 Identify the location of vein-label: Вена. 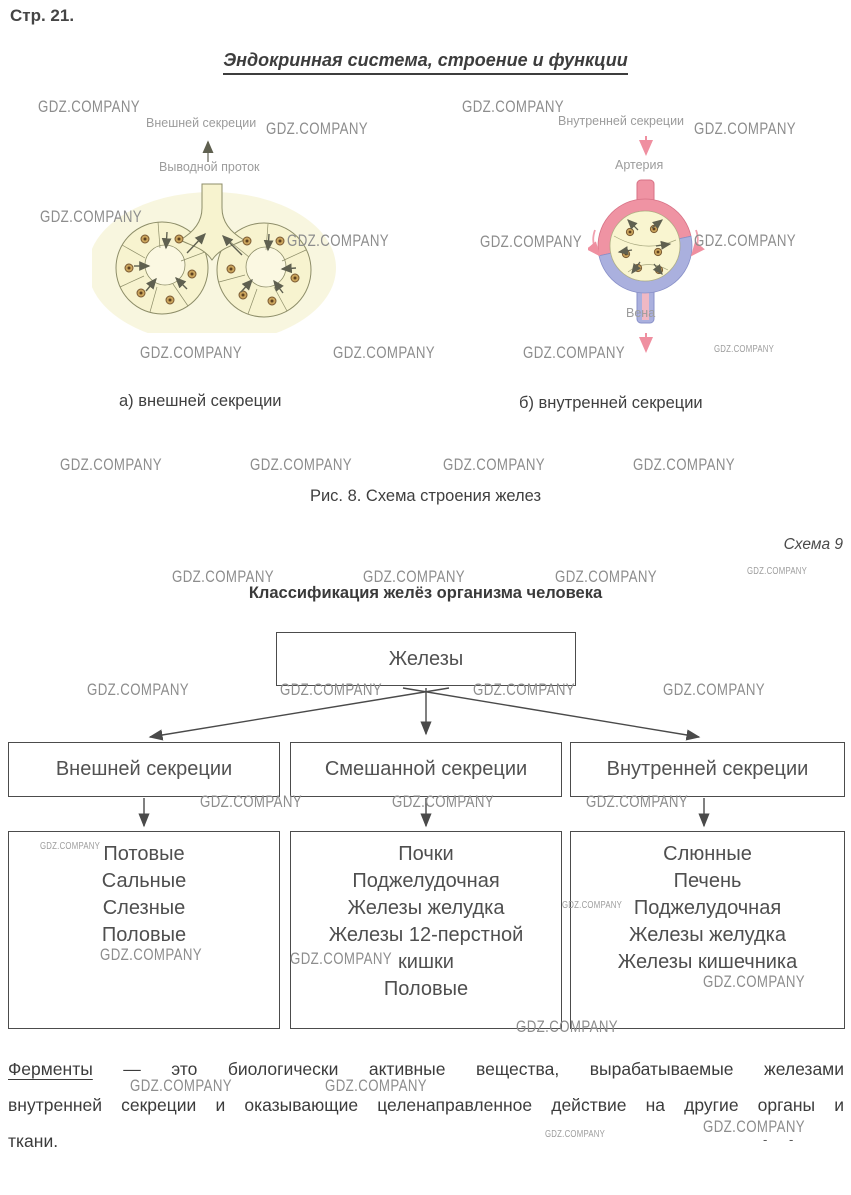
(641, 313).